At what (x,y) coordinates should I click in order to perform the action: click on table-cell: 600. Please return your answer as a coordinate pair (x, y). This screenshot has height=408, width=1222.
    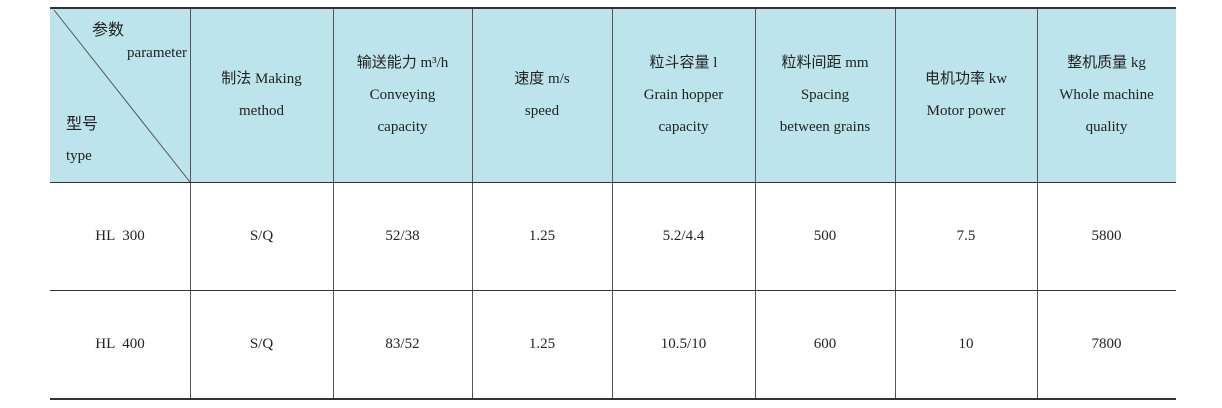
    Looking at the image, I should click on (825, 344).